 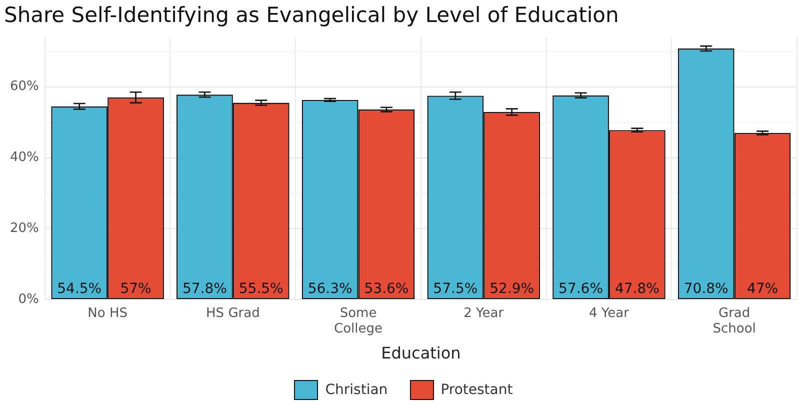 I want to click on legend-label: Protestant, so click(x=476, y=390).